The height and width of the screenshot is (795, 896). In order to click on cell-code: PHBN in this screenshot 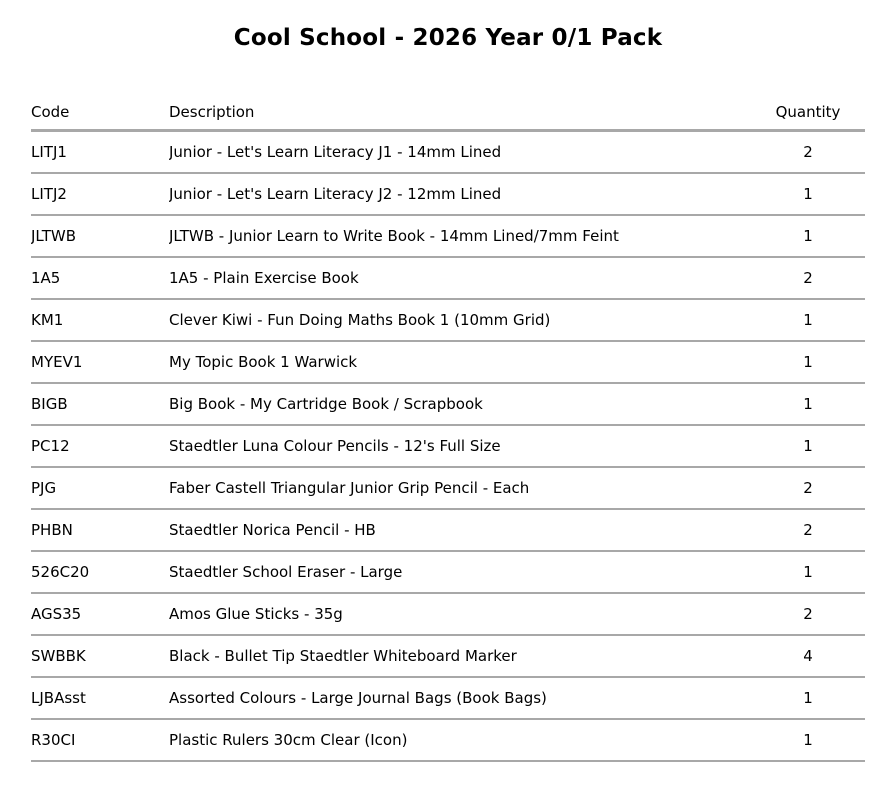, I will do `click(100, 530)`.